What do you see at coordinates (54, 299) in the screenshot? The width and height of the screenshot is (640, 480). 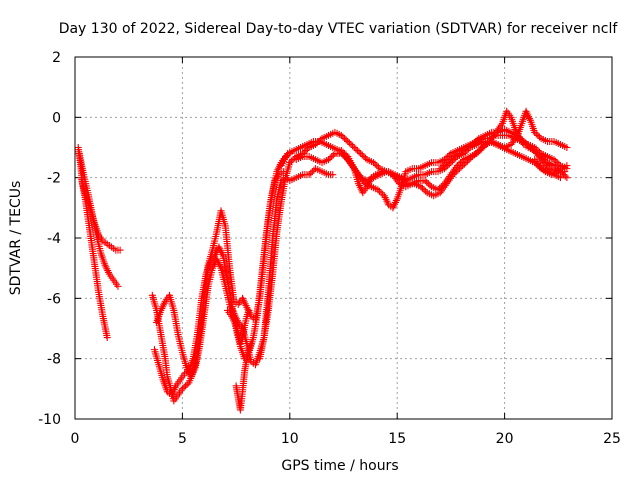 I see `y-tick-label: -6` at bounding box center [54, 299].